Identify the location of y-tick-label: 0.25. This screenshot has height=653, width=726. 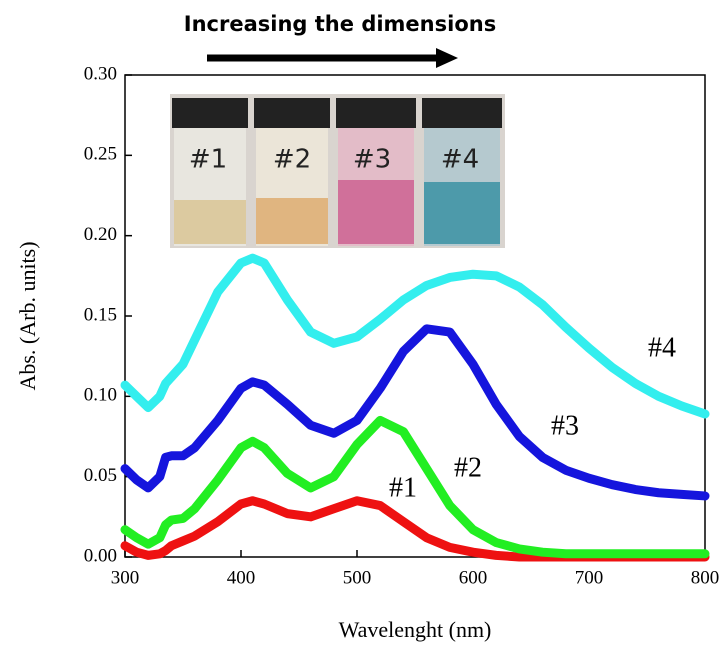
(100, 154).